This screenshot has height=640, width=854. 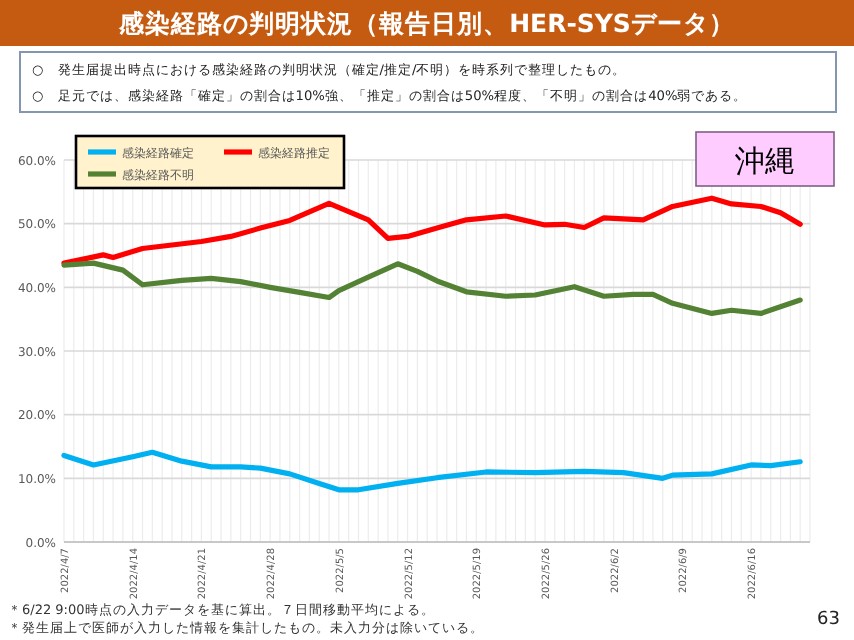 I want to click on text: 63, so click(x=828, y=620).